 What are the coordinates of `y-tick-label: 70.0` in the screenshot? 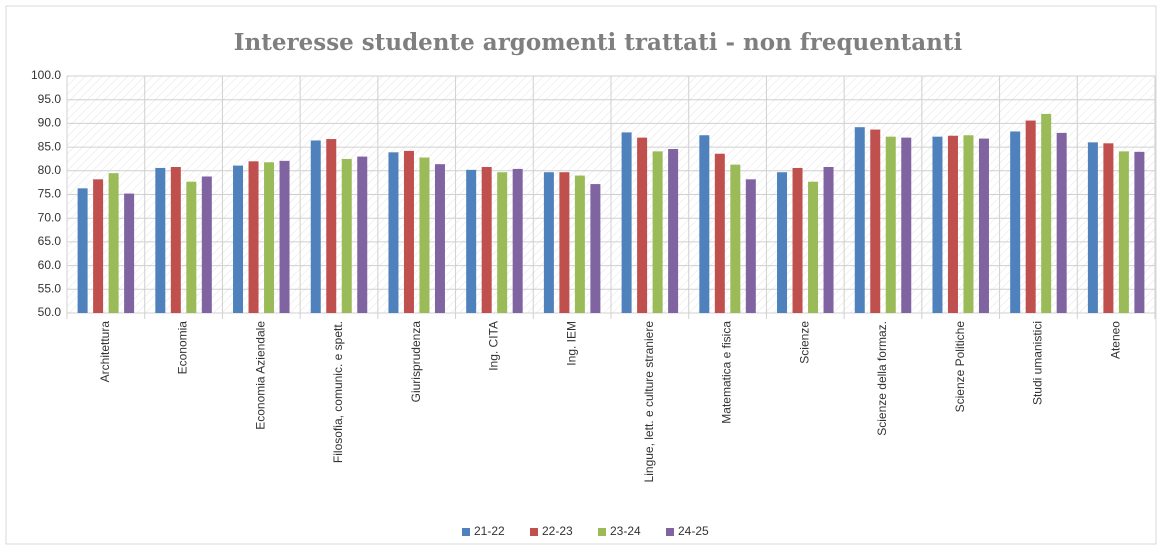 It's located at (50, 217).